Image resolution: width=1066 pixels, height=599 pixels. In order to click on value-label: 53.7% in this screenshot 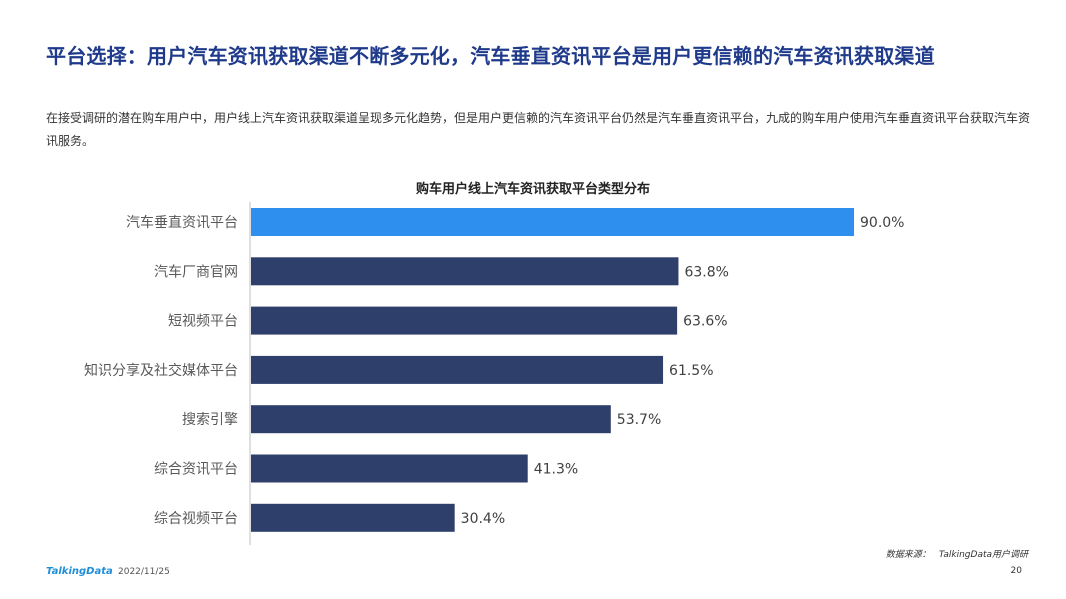, I will do `click(639, 420)`.